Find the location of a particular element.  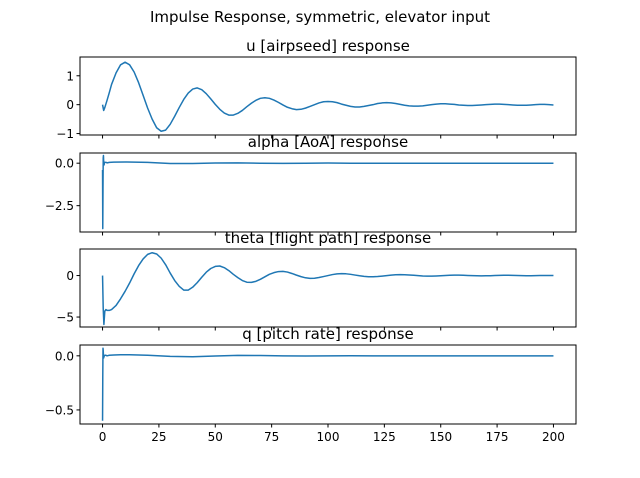

y-tick-label: −0.5 is located at coordinates (59, 410).